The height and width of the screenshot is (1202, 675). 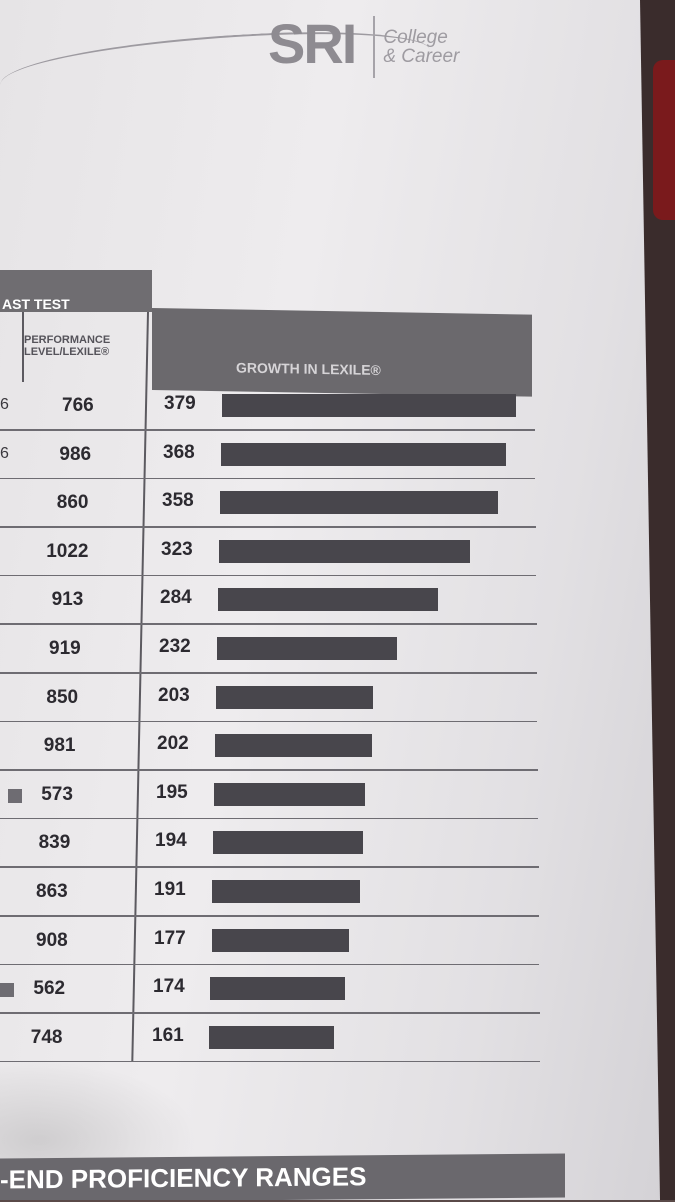 I want to click on table-row: 860 358, so click(x=272, y=503).